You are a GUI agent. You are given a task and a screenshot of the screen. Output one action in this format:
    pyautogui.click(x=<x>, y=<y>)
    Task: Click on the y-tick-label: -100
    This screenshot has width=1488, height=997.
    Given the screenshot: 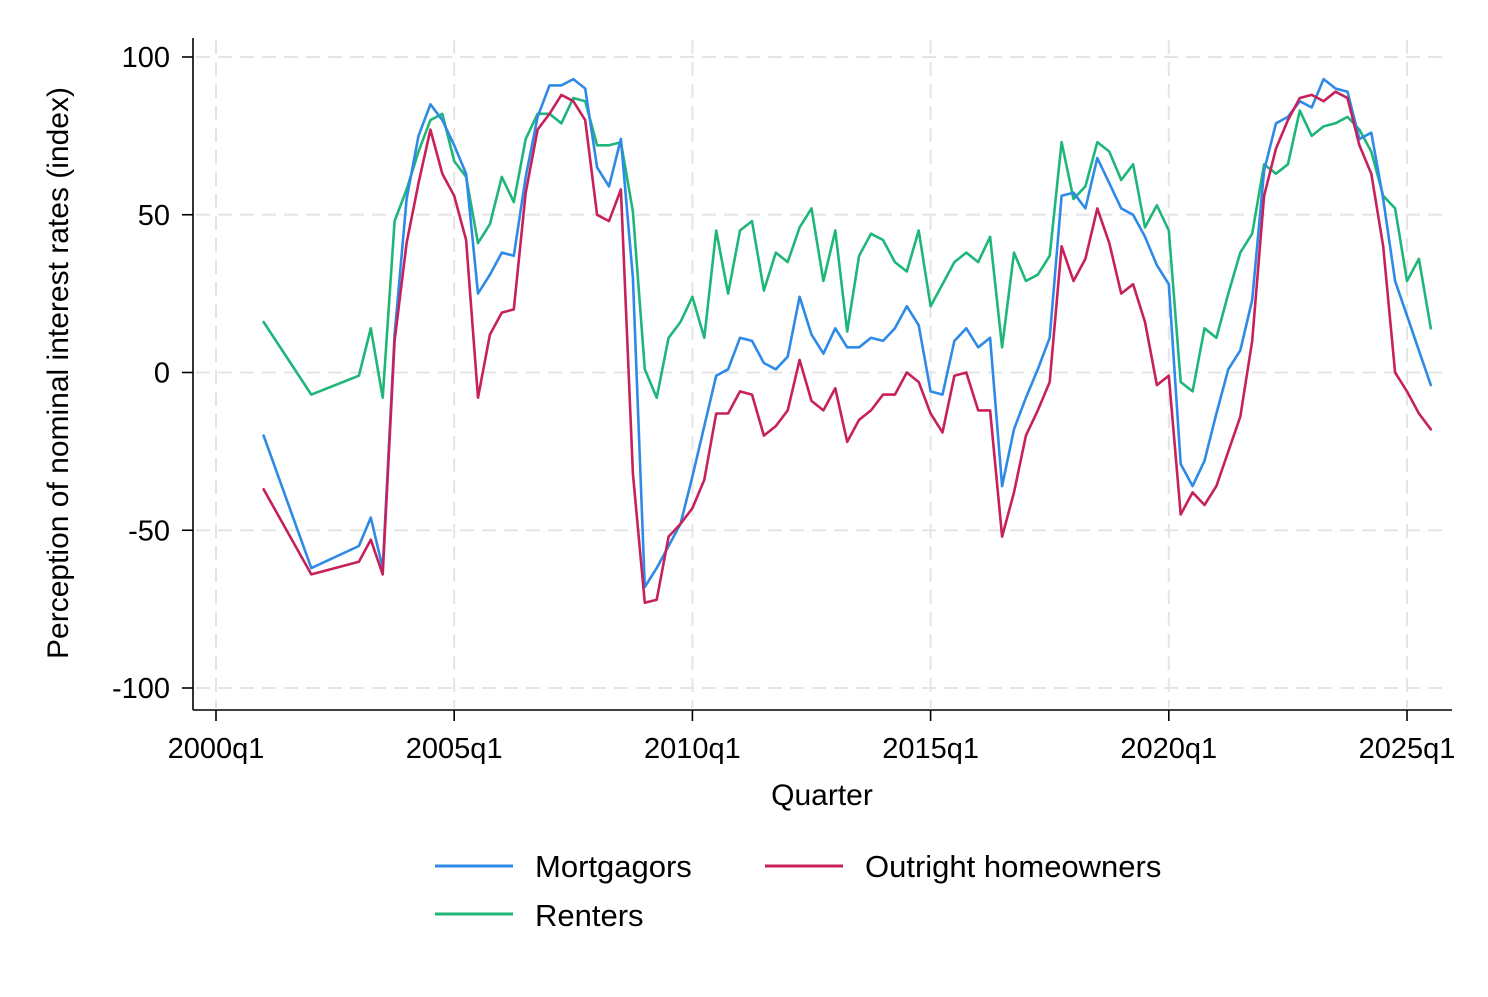 What is the action you would take?
    pyautogui.click(x=141, y=689)
    